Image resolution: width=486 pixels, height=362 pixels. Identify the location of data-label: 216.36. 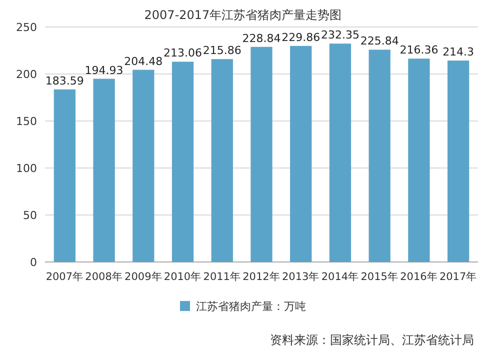
(419, 50).